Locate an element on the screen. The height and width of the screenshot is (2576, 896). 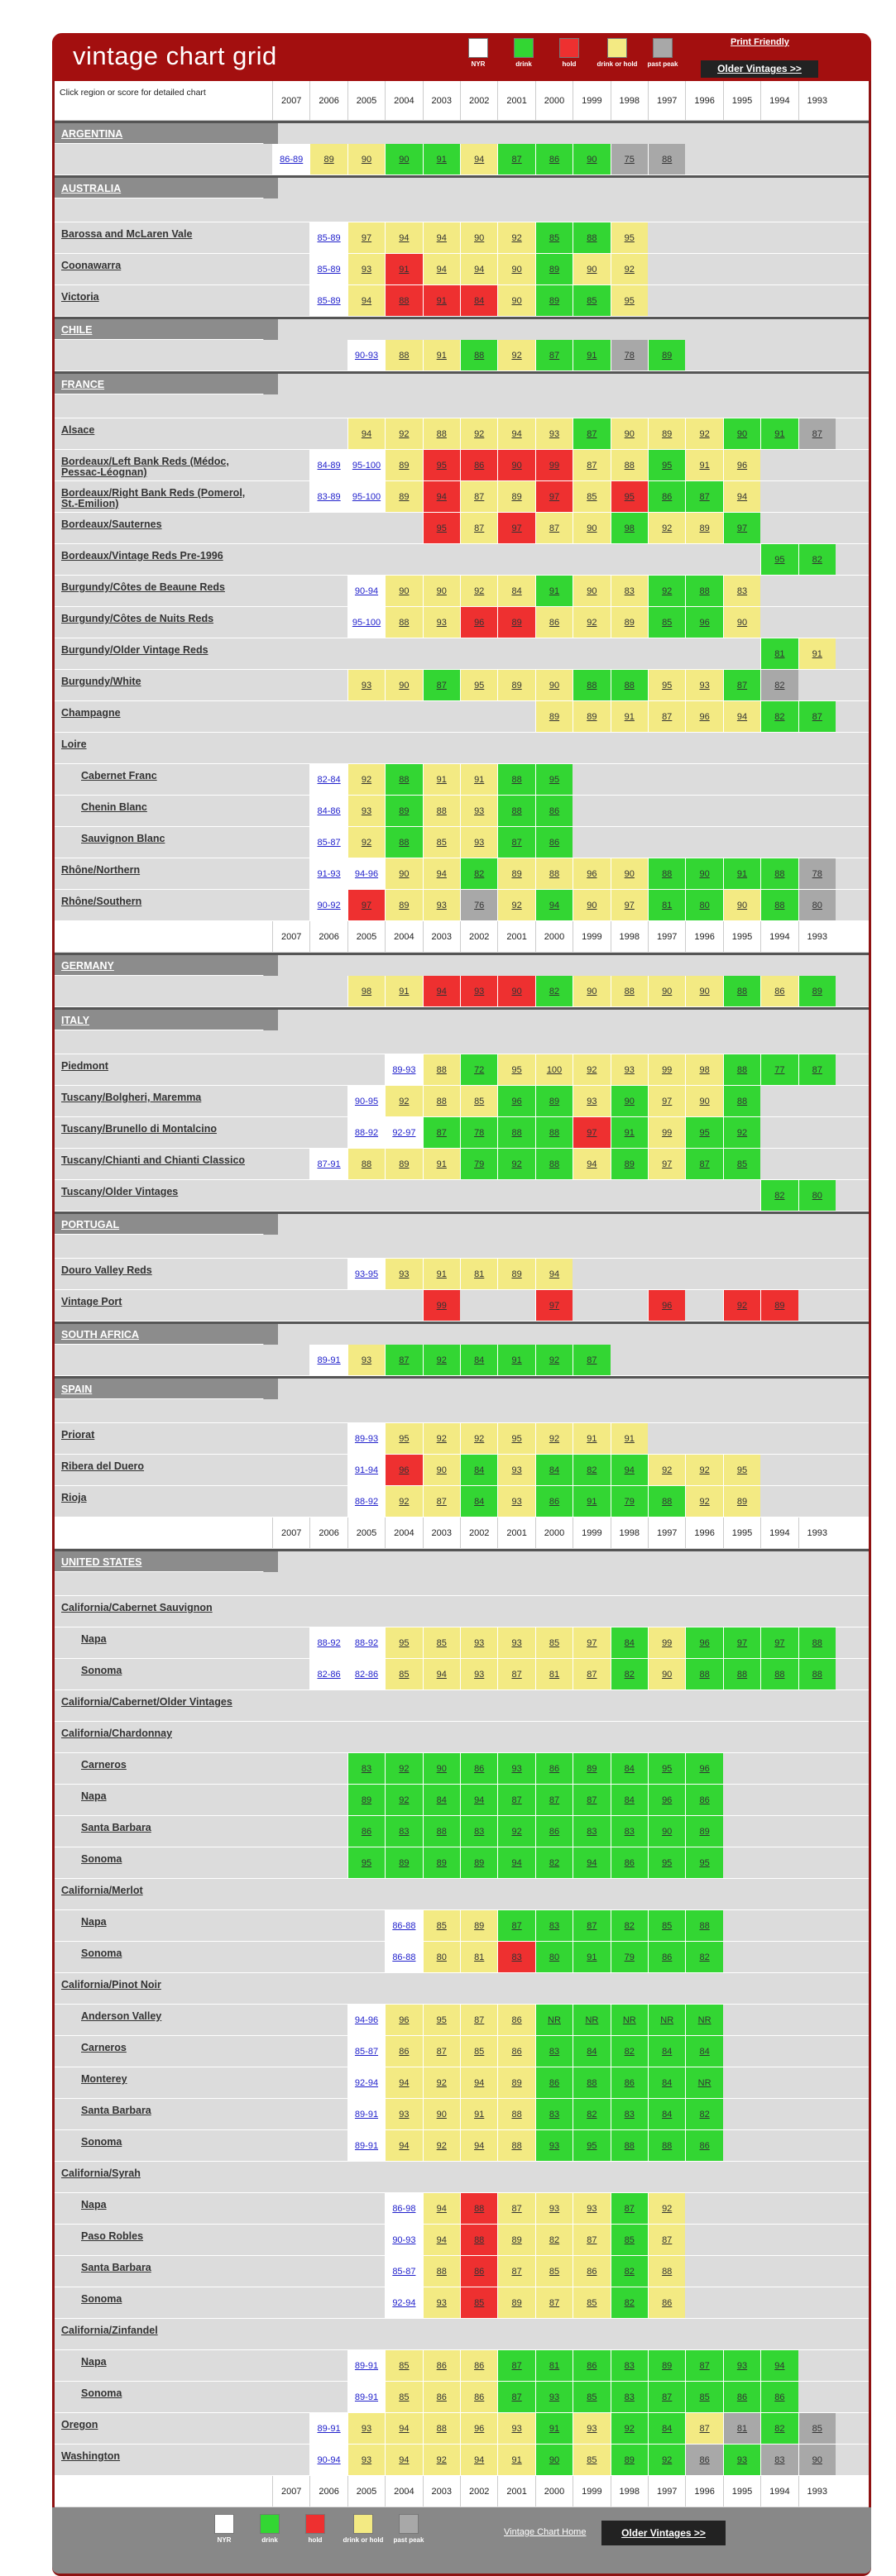
region-link: ARGENTINA is located at coordinates (92, 134).